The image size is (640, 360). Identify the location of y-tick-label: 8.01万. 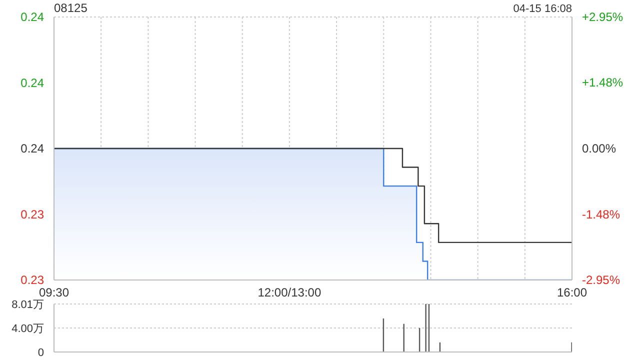
(28, 305).